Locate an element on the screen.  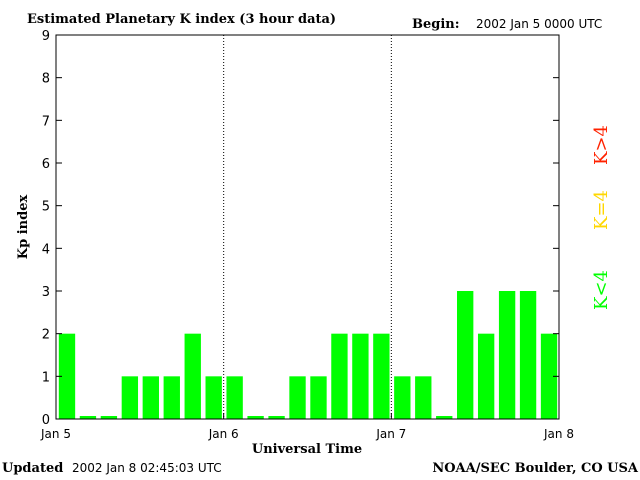
y-tick-label-0: 0 is located at coordinates (46, 420).